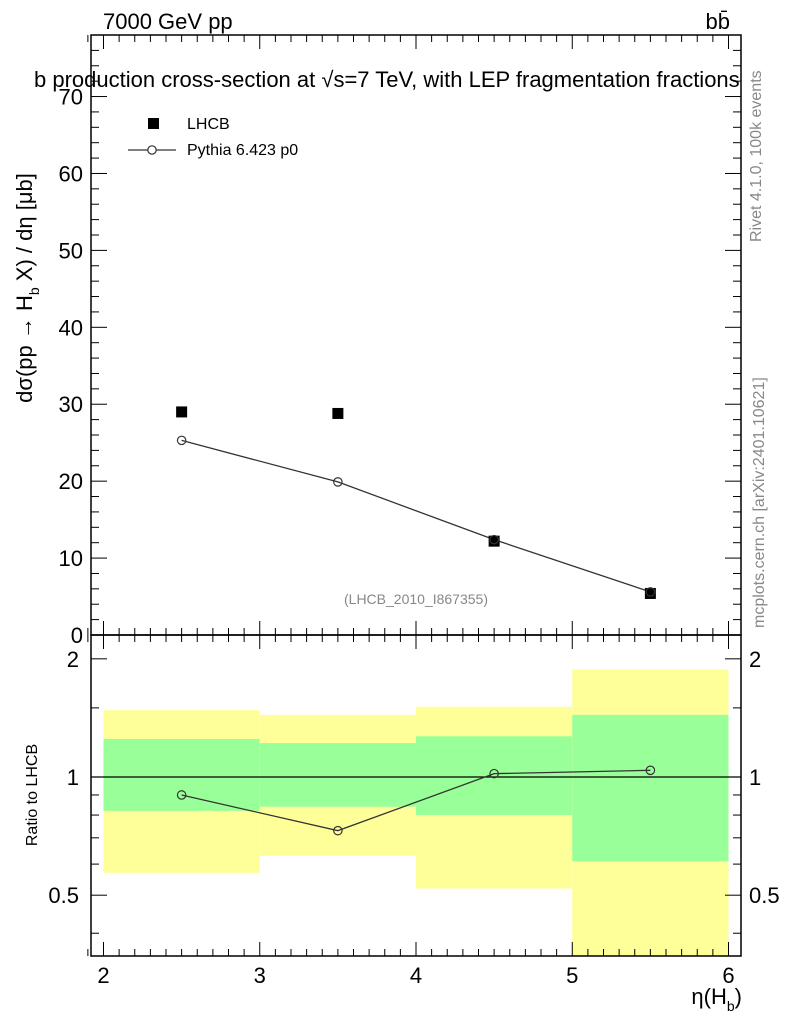 The height and width of the screenshot is (1029, 786). I want to click on ratio-y-tick-label: 1, so click(73, 777).